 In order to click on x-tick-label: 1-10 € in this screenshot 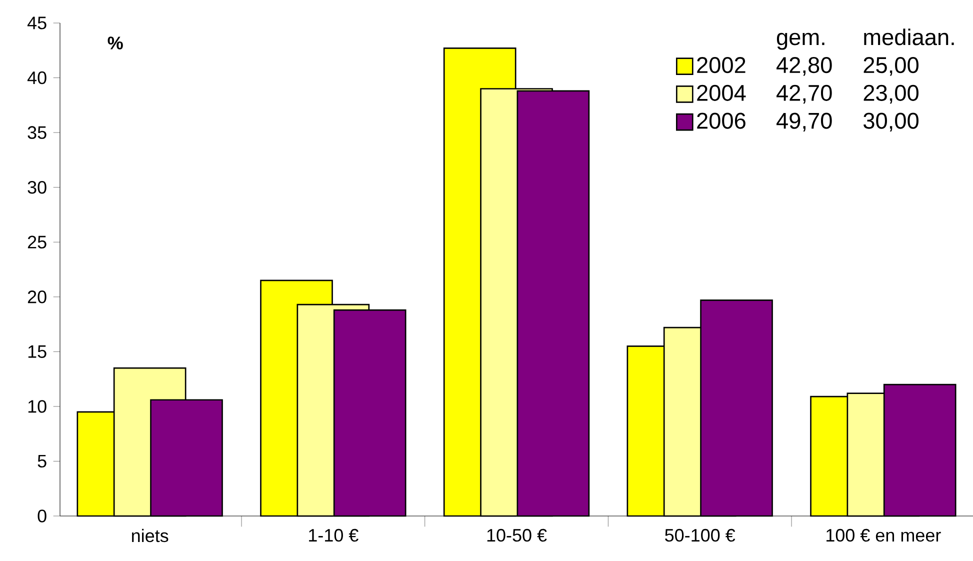, I will do `click(333, 535)`.